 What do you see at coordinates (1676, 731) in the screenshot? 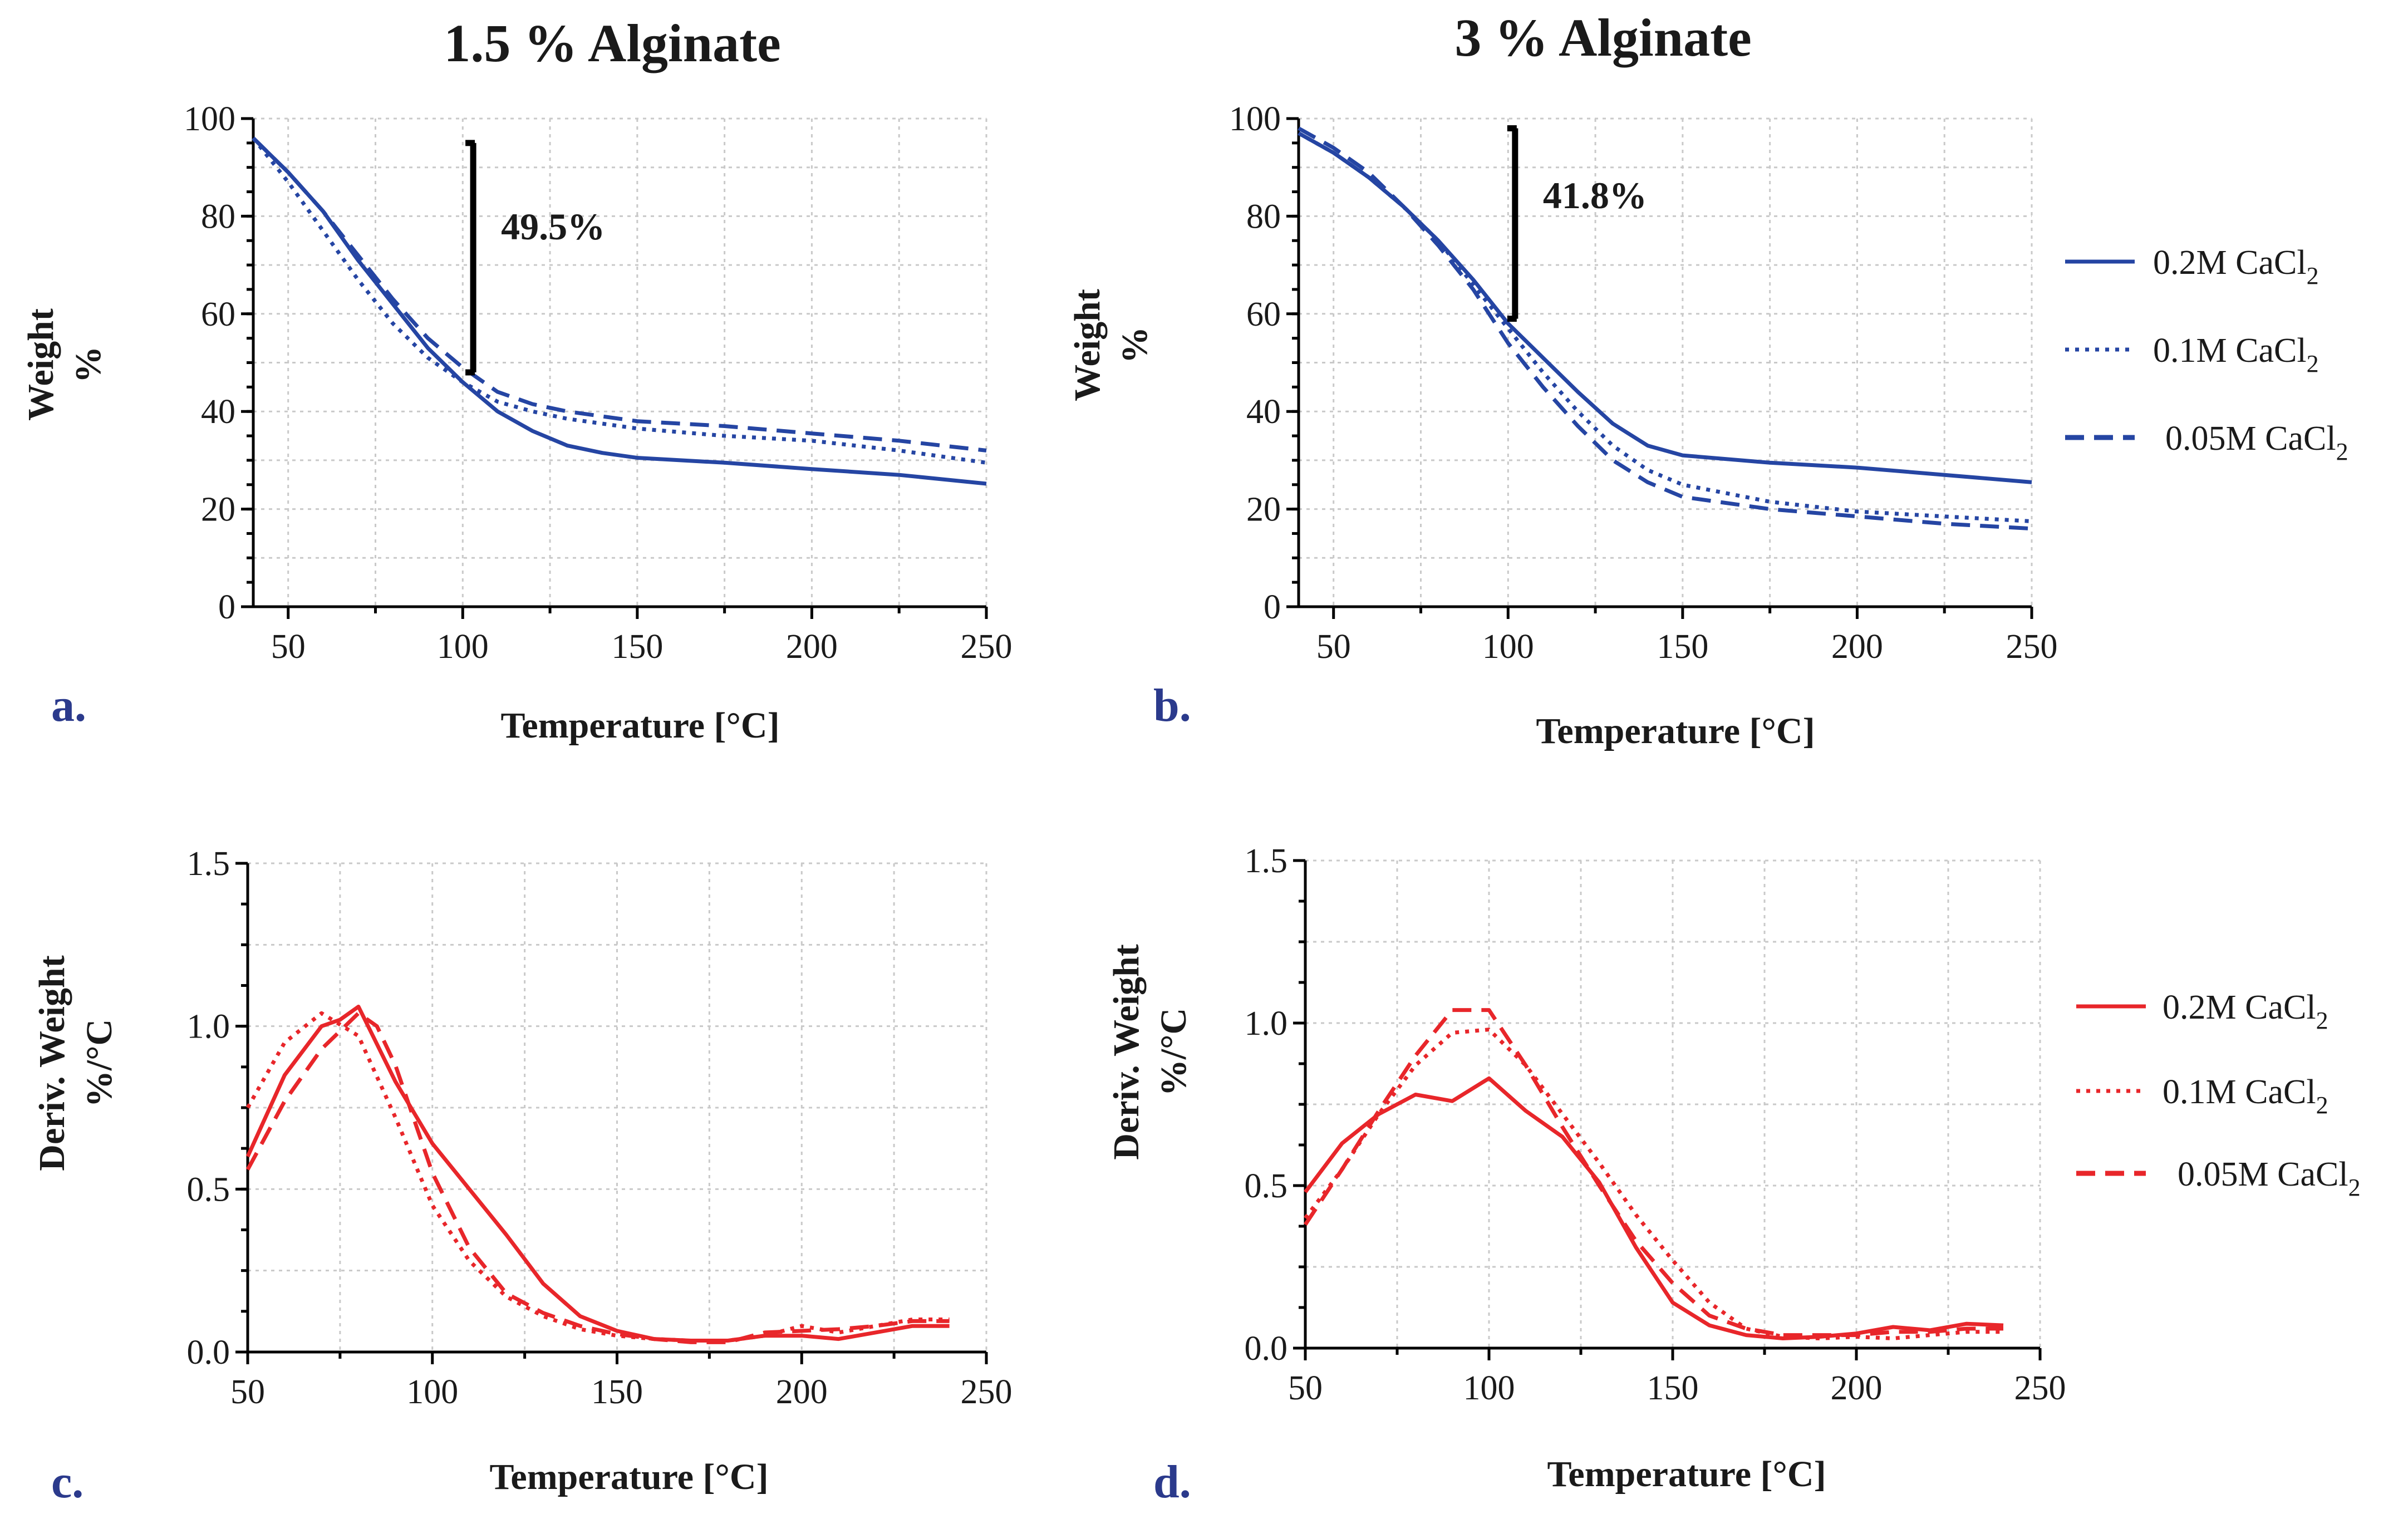
I see `panel-b-xlabel: Temperature [°C]` at bounding box center [1676, 731].